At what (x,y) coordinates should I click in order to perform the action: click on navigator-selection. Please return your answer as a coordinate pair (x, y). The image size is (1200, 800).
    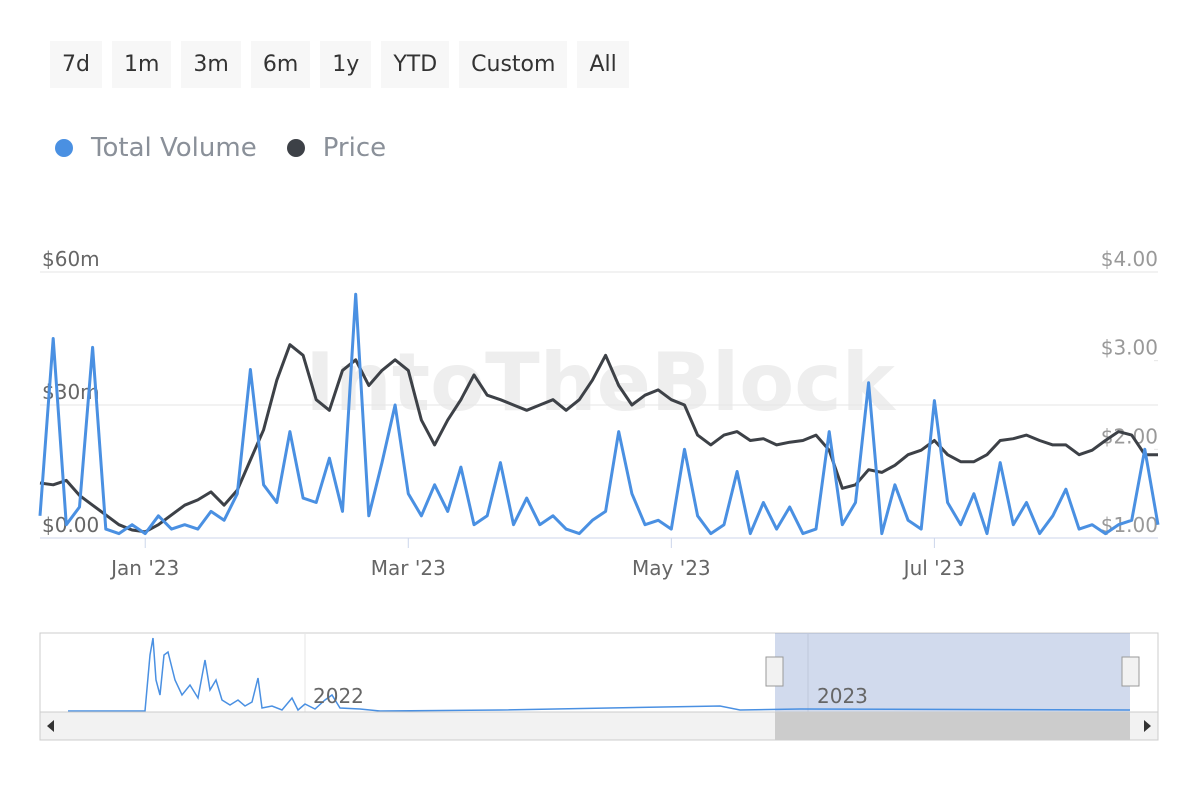
    Looking at the image, I should click on (952, 672).